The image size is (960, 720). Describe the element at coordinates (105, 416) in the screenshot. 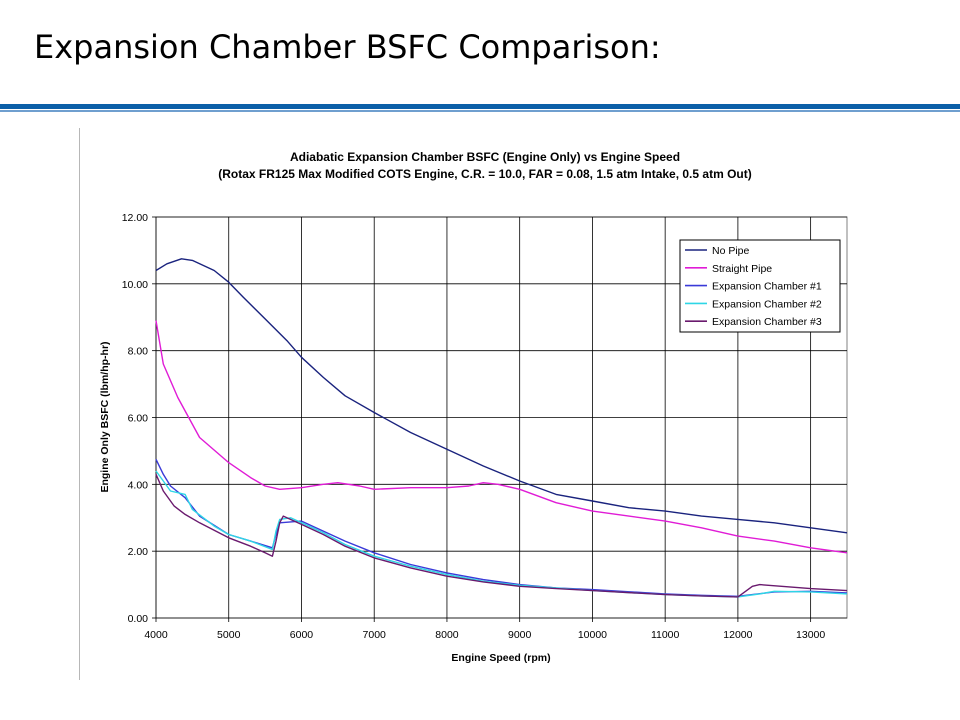

I see `y-axis-label: Engine Only BSFC (lbm/hp-hr)` at that location.